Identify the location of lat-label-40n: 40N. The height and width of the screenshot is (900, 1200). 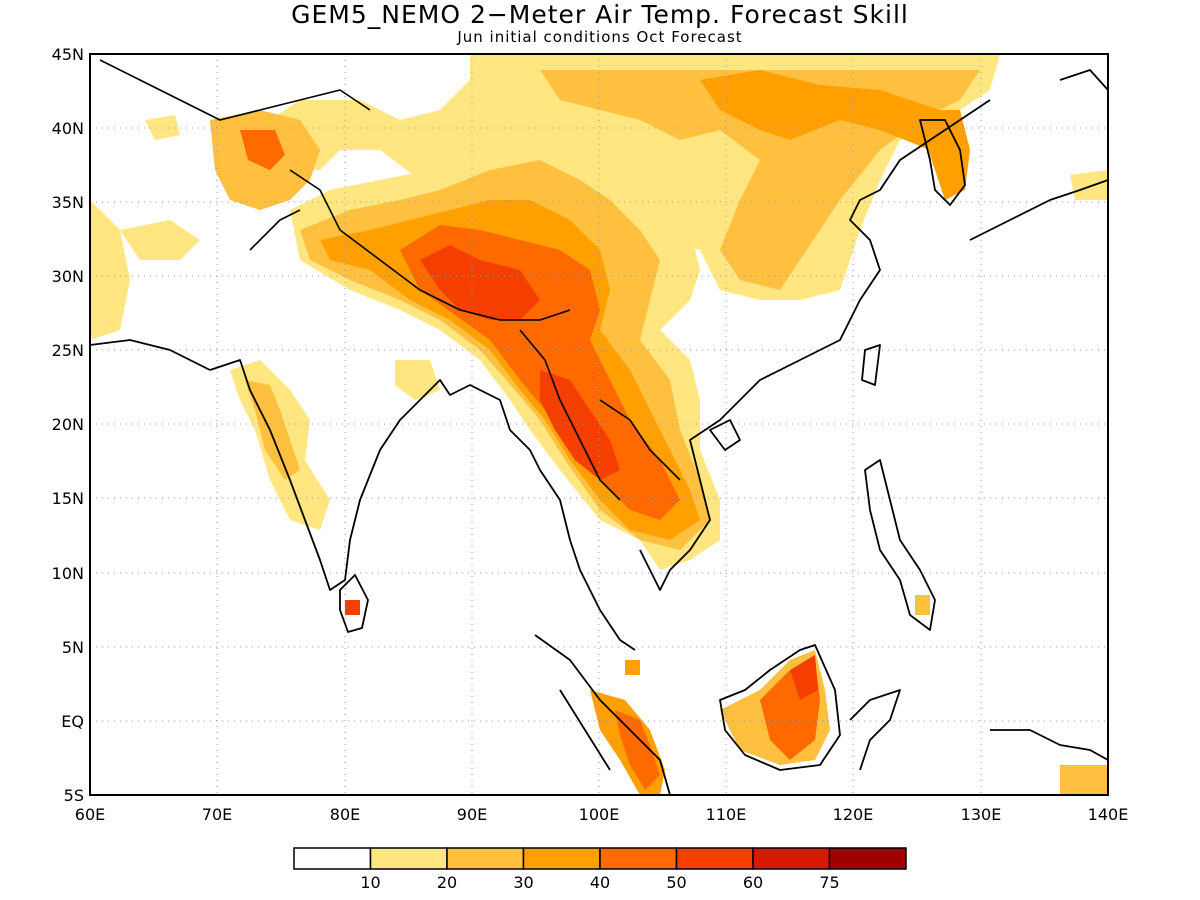
(68, 128).